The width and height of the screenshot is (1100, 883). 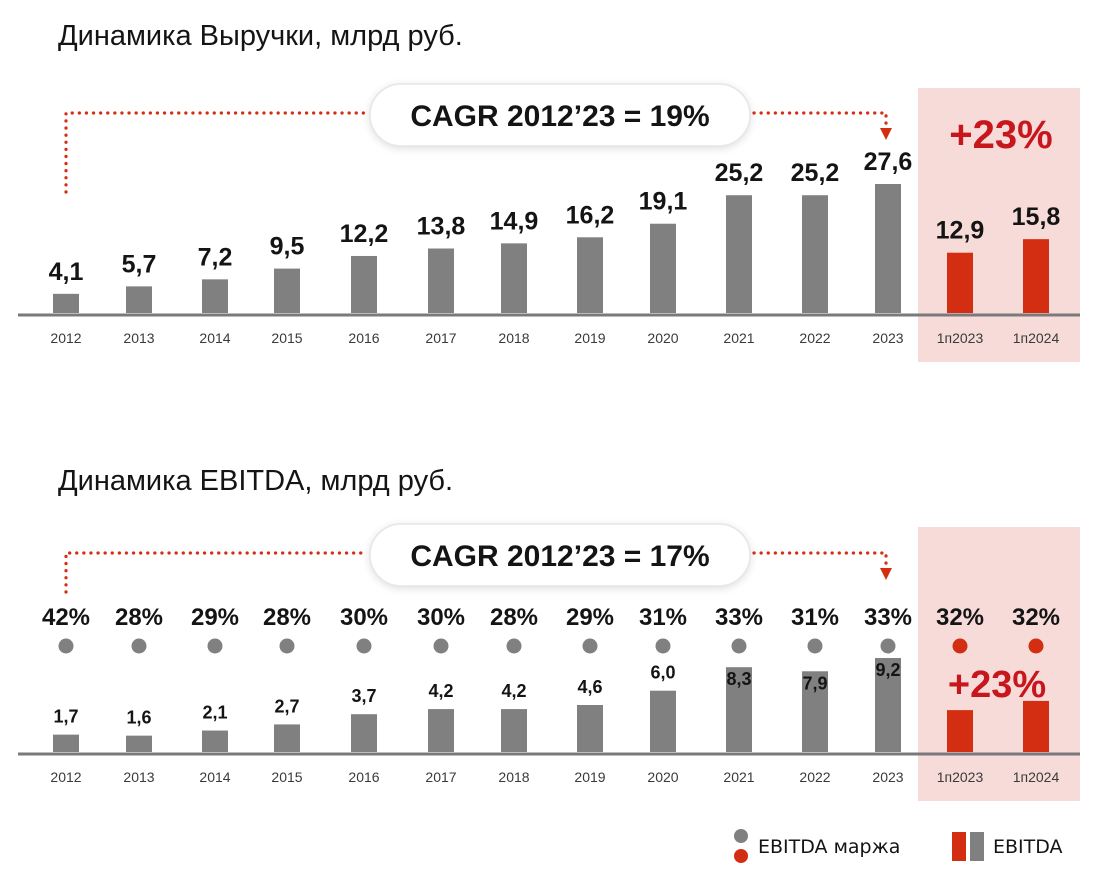 I want to click on ebitda-bar-2015, so click(x=287, y=738).